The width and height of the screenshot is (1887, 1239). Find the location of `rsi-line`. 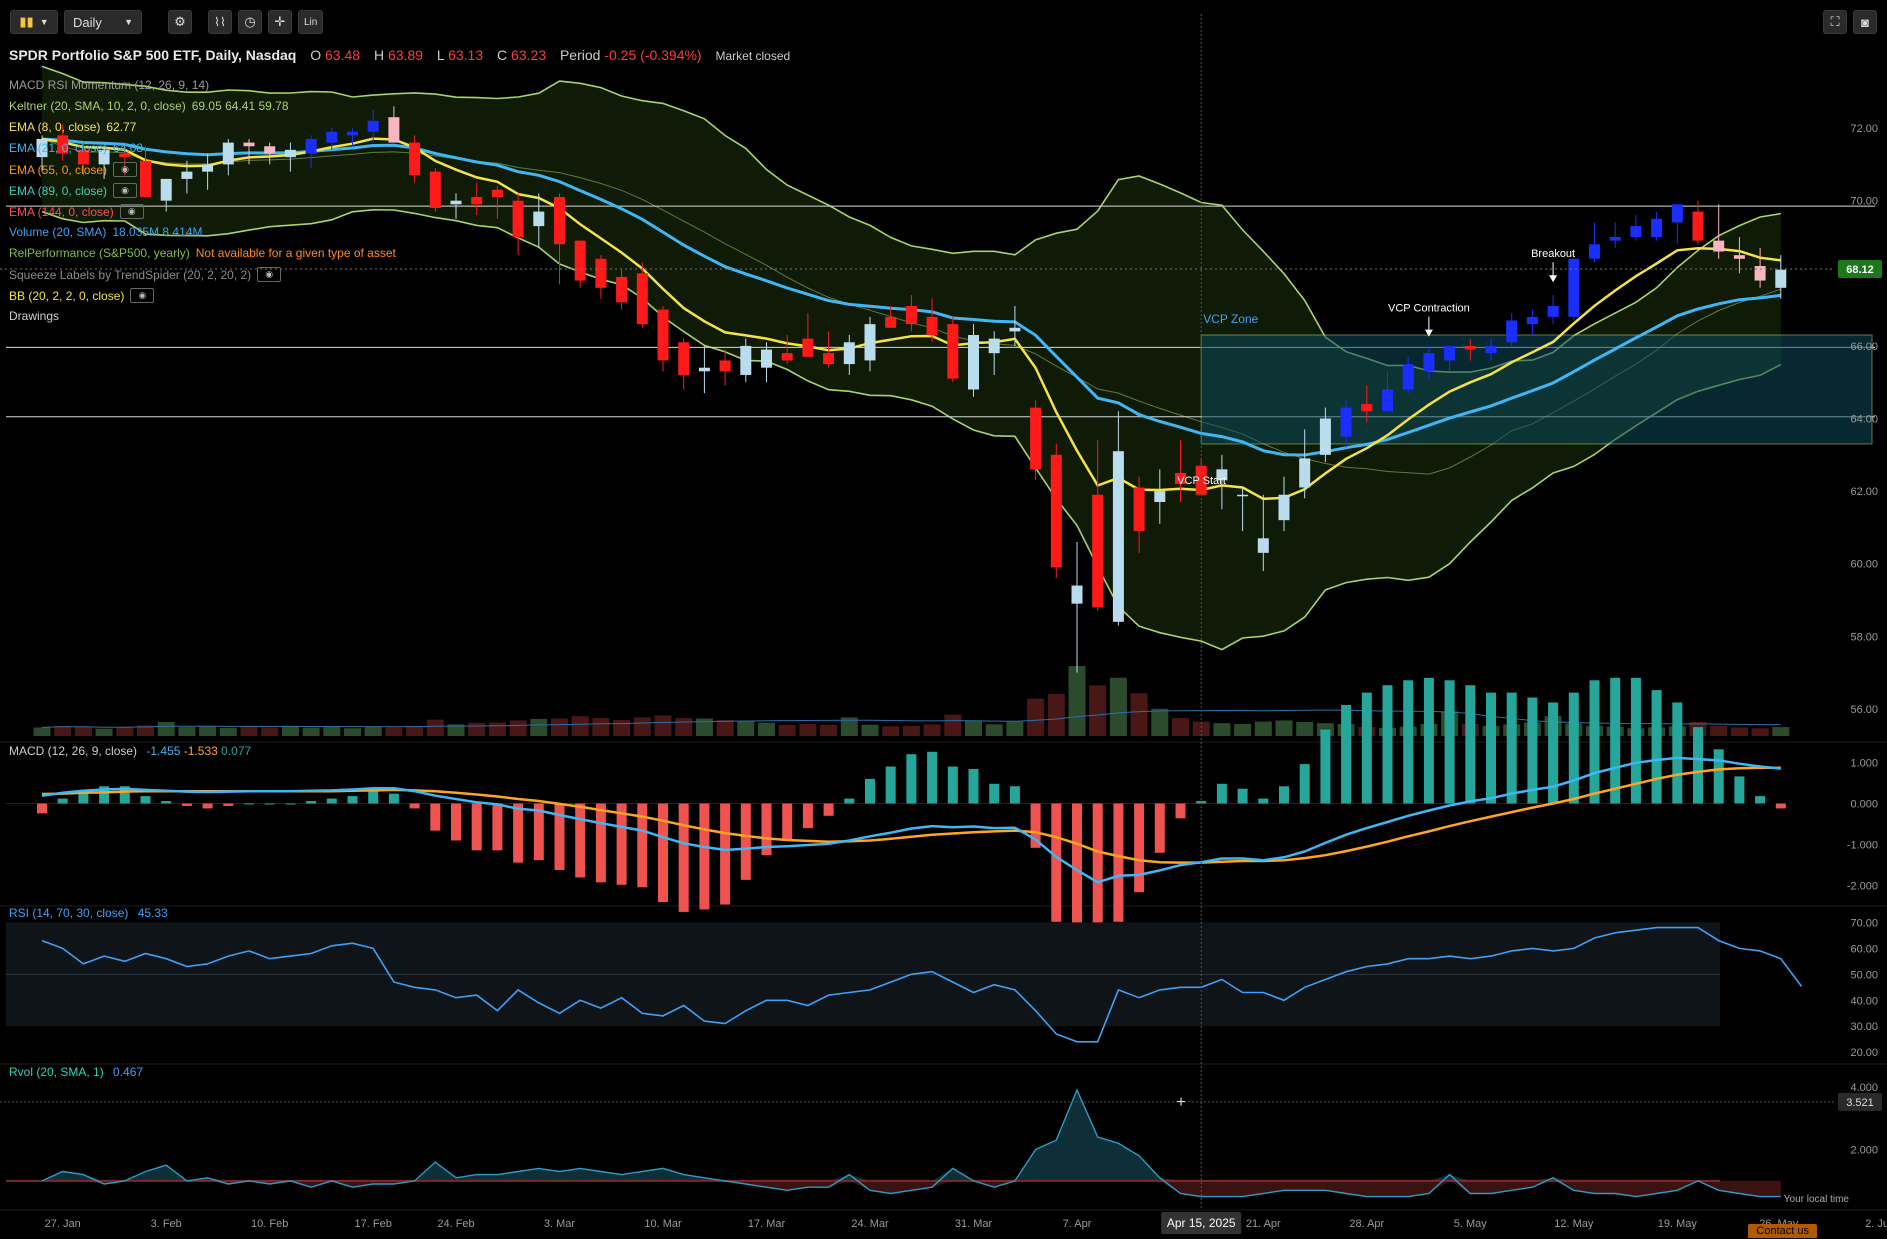

rsi-line is located at coordinates (922, 984).